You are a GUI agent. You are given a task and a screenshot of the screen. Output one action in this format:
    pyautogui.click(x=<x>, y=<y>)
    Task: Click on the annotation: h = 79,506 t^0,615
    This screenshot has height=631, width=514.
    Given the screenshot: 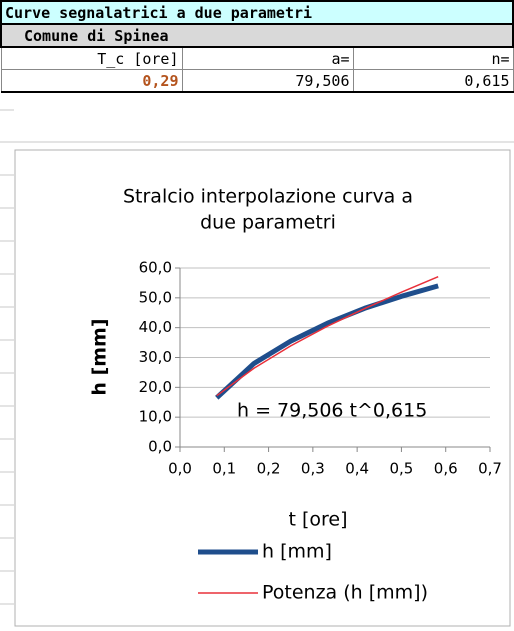 What is the action you would take?
    pyautogui.click(x=332, y=411)
    